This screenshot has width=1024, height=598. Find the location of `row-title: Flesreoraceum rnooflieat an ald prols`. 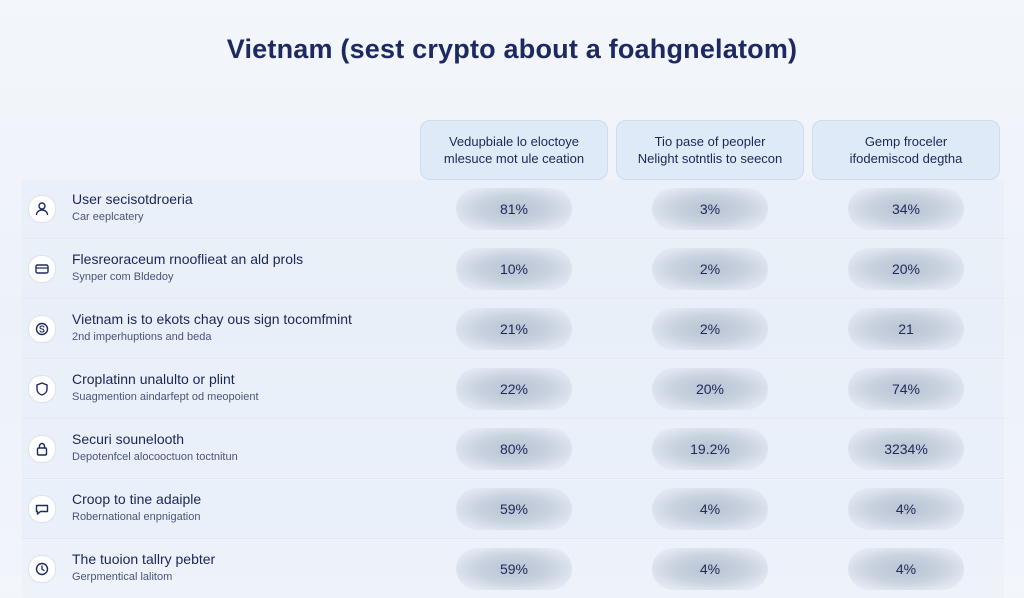

row-title: Flesreoraceum rnooflieat an ald prols is located at coordinates (188, 259).